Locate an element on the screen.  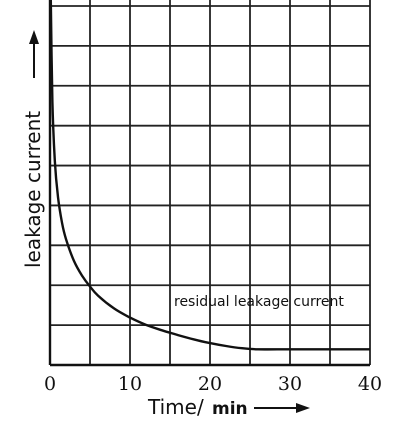
x-tick-label: 10 is located at coordinates (130, 384).